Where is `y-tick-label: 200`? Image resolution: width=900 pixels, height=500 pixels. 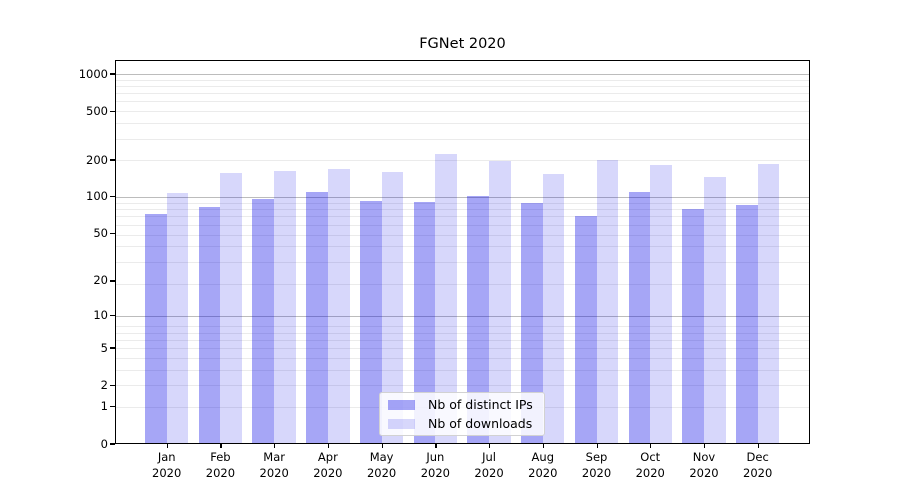
y-tick-label: 200 is located at coordinates (97, 159).